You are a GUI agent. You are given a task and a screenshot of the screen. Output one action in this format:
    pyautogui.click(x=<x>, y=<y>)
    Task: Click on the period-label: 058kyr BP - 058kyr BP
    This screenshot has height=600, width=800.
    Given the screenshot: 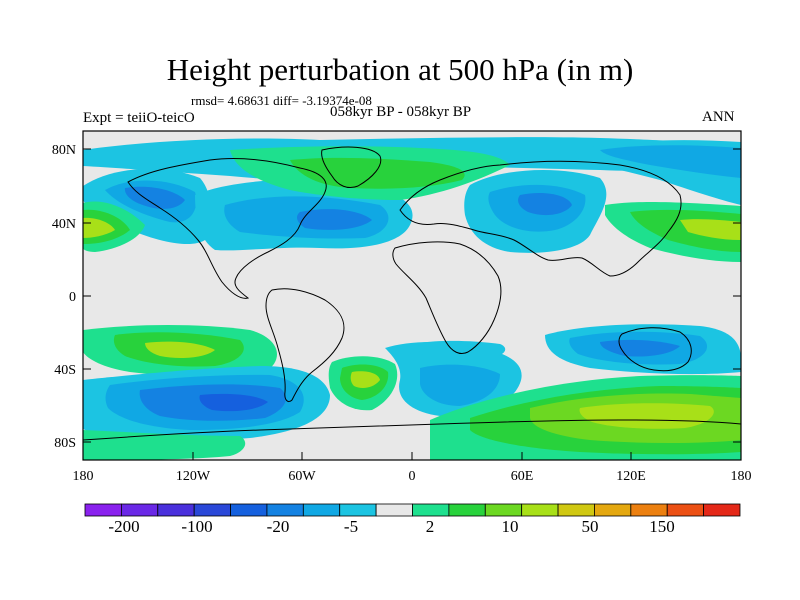 What is the action you would take?
    pyautogui.click(x=401, y=112)
    